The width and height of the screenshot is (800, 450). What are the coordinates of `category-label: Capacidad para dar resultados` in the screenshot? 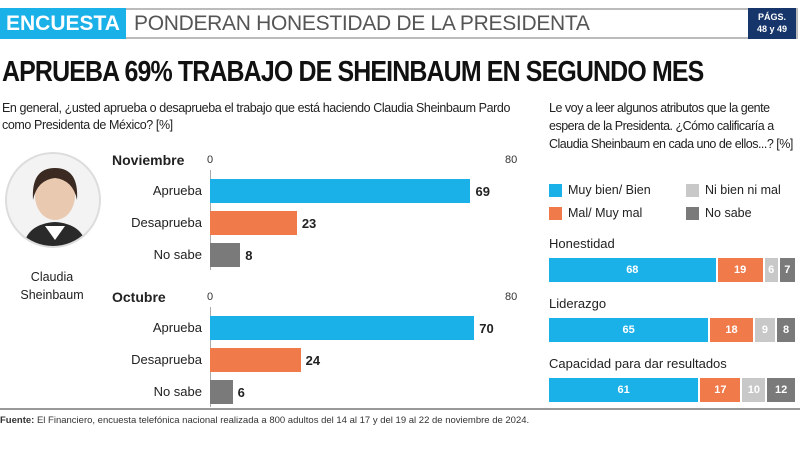 It's located at (638, 363).